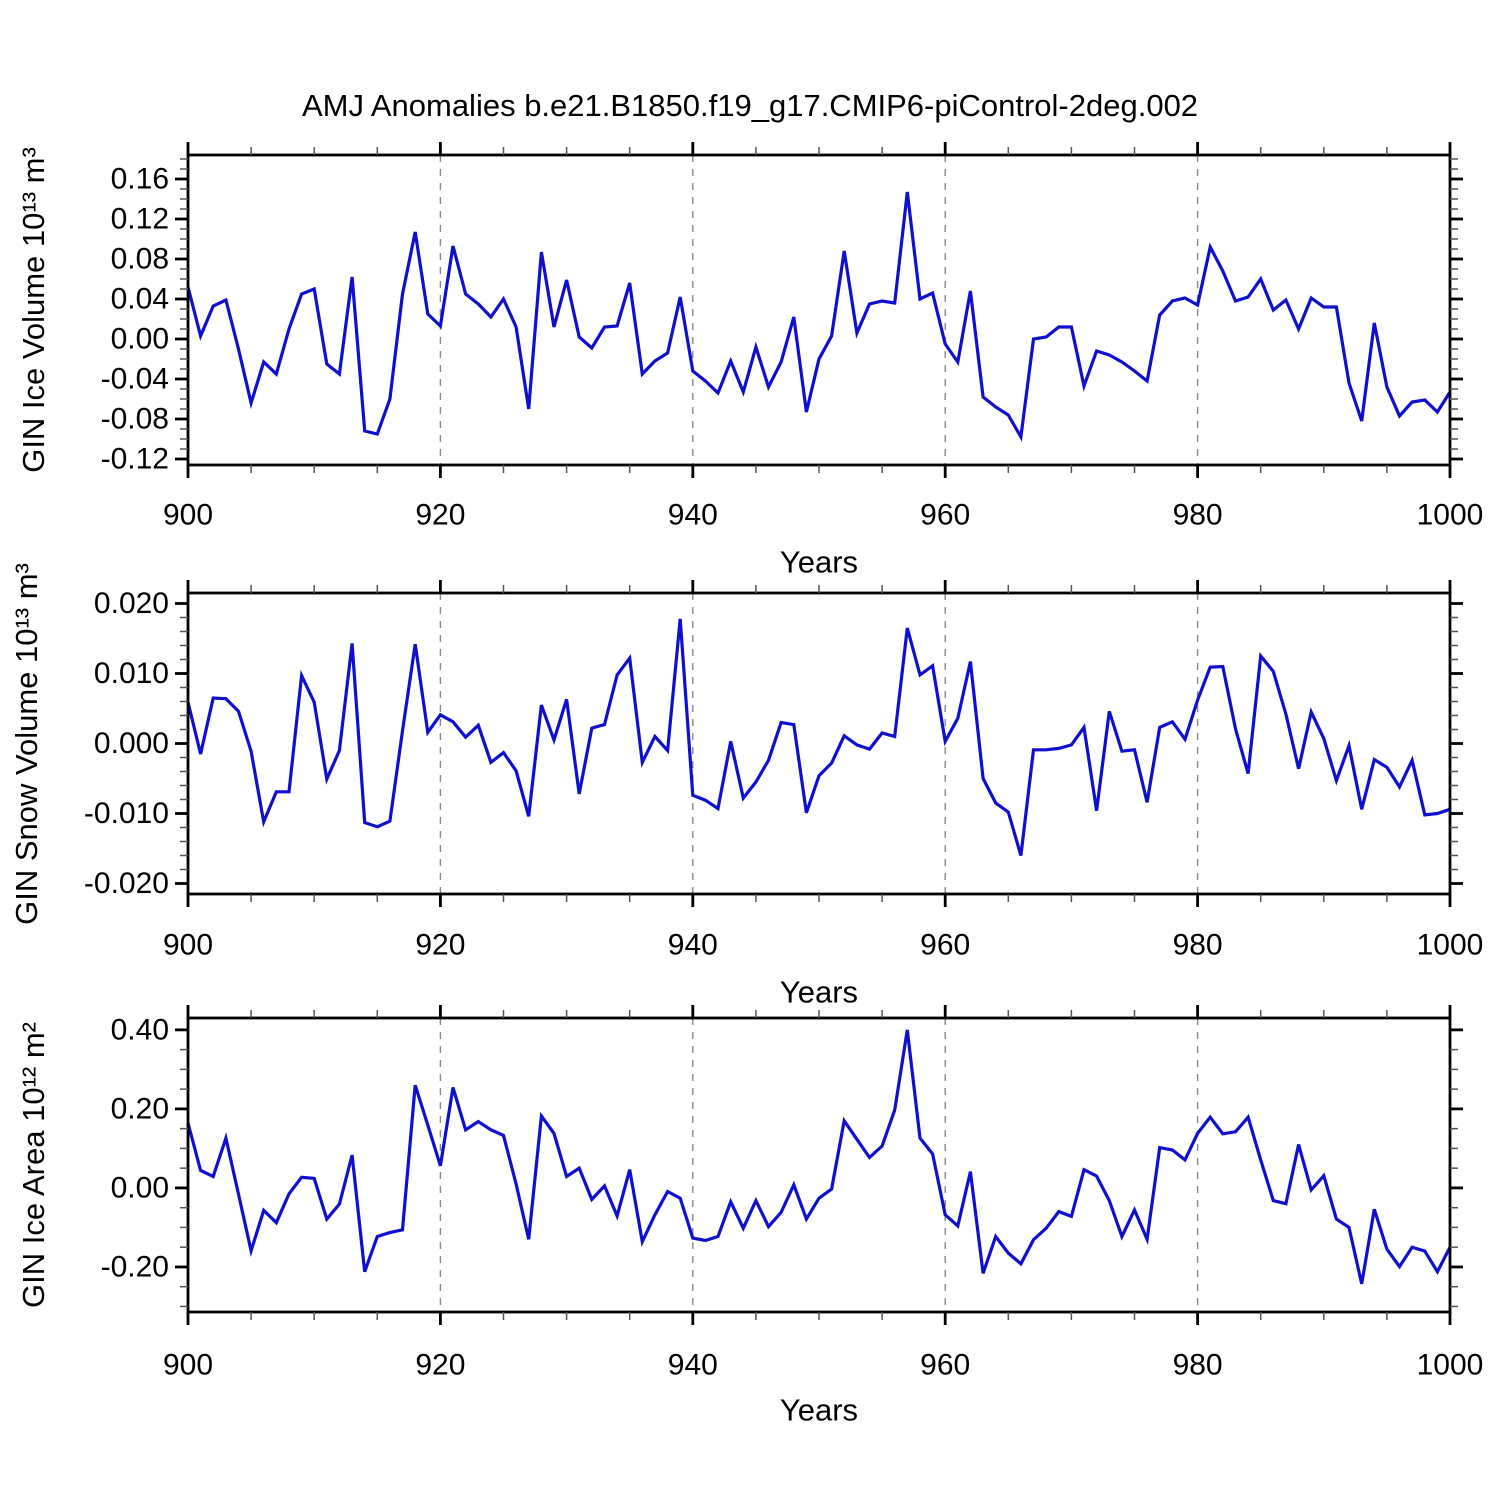  Describe the element at coordinates (33, 310) in the screenshot. I see `y-axis-title-ice-volume: GIN Ice Volume 10¹³ m³` at that location.